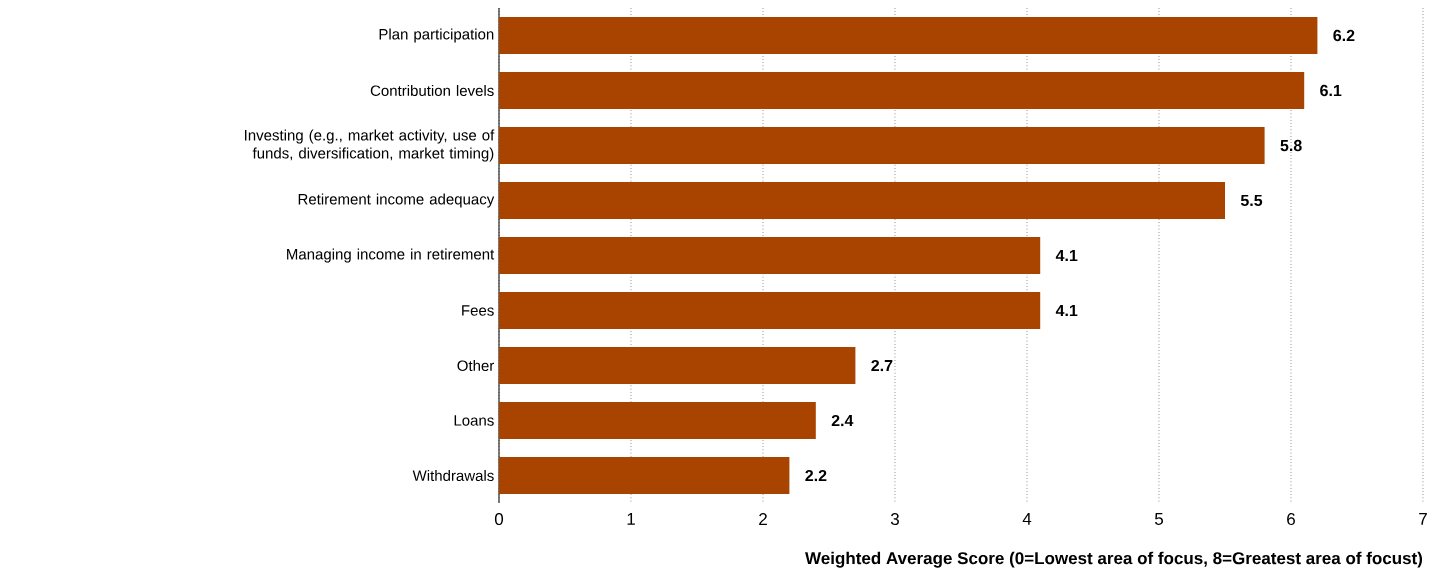 The height and width of the screenshot is (585, 1455). Describe the element at coordinates (1027, 519) in the screenshot. I see `x-tick-label: 4` at that location.